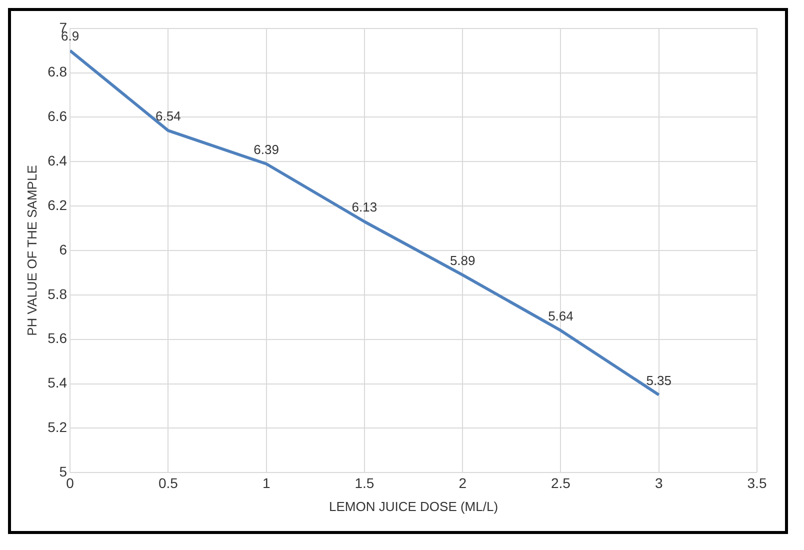 This screenshot has height=550, width=804. What do you see at coordinates (58, 294) in the screenshot?
I see `y-tick-label: 5.8` at bounding box center [58, 294].